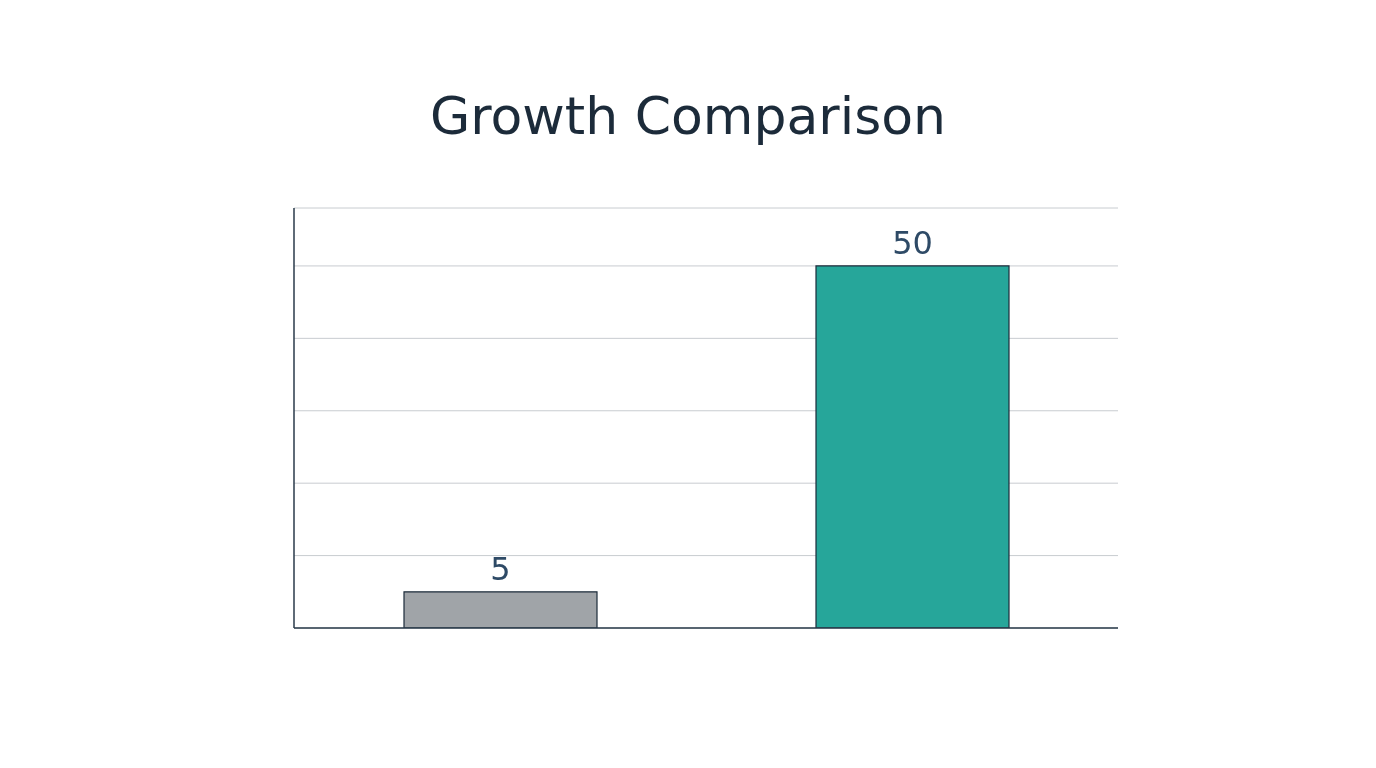  Describe the element at coordinates (500, 568) in the screenshot. I see `data-label: 5` at that location.